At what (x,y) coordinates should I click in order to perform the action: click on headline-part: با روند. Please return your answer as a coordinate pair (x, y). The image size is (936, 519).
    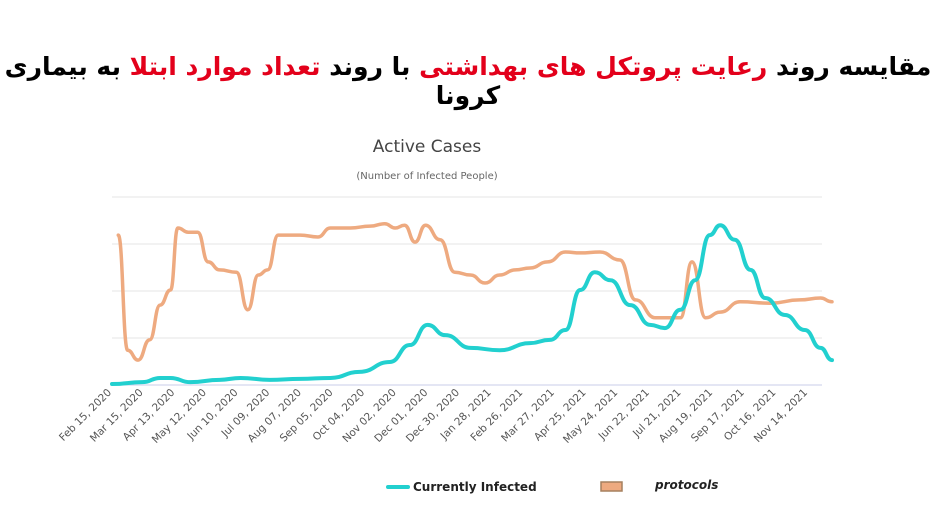
    Looking at the image, I should click on (365, 66).